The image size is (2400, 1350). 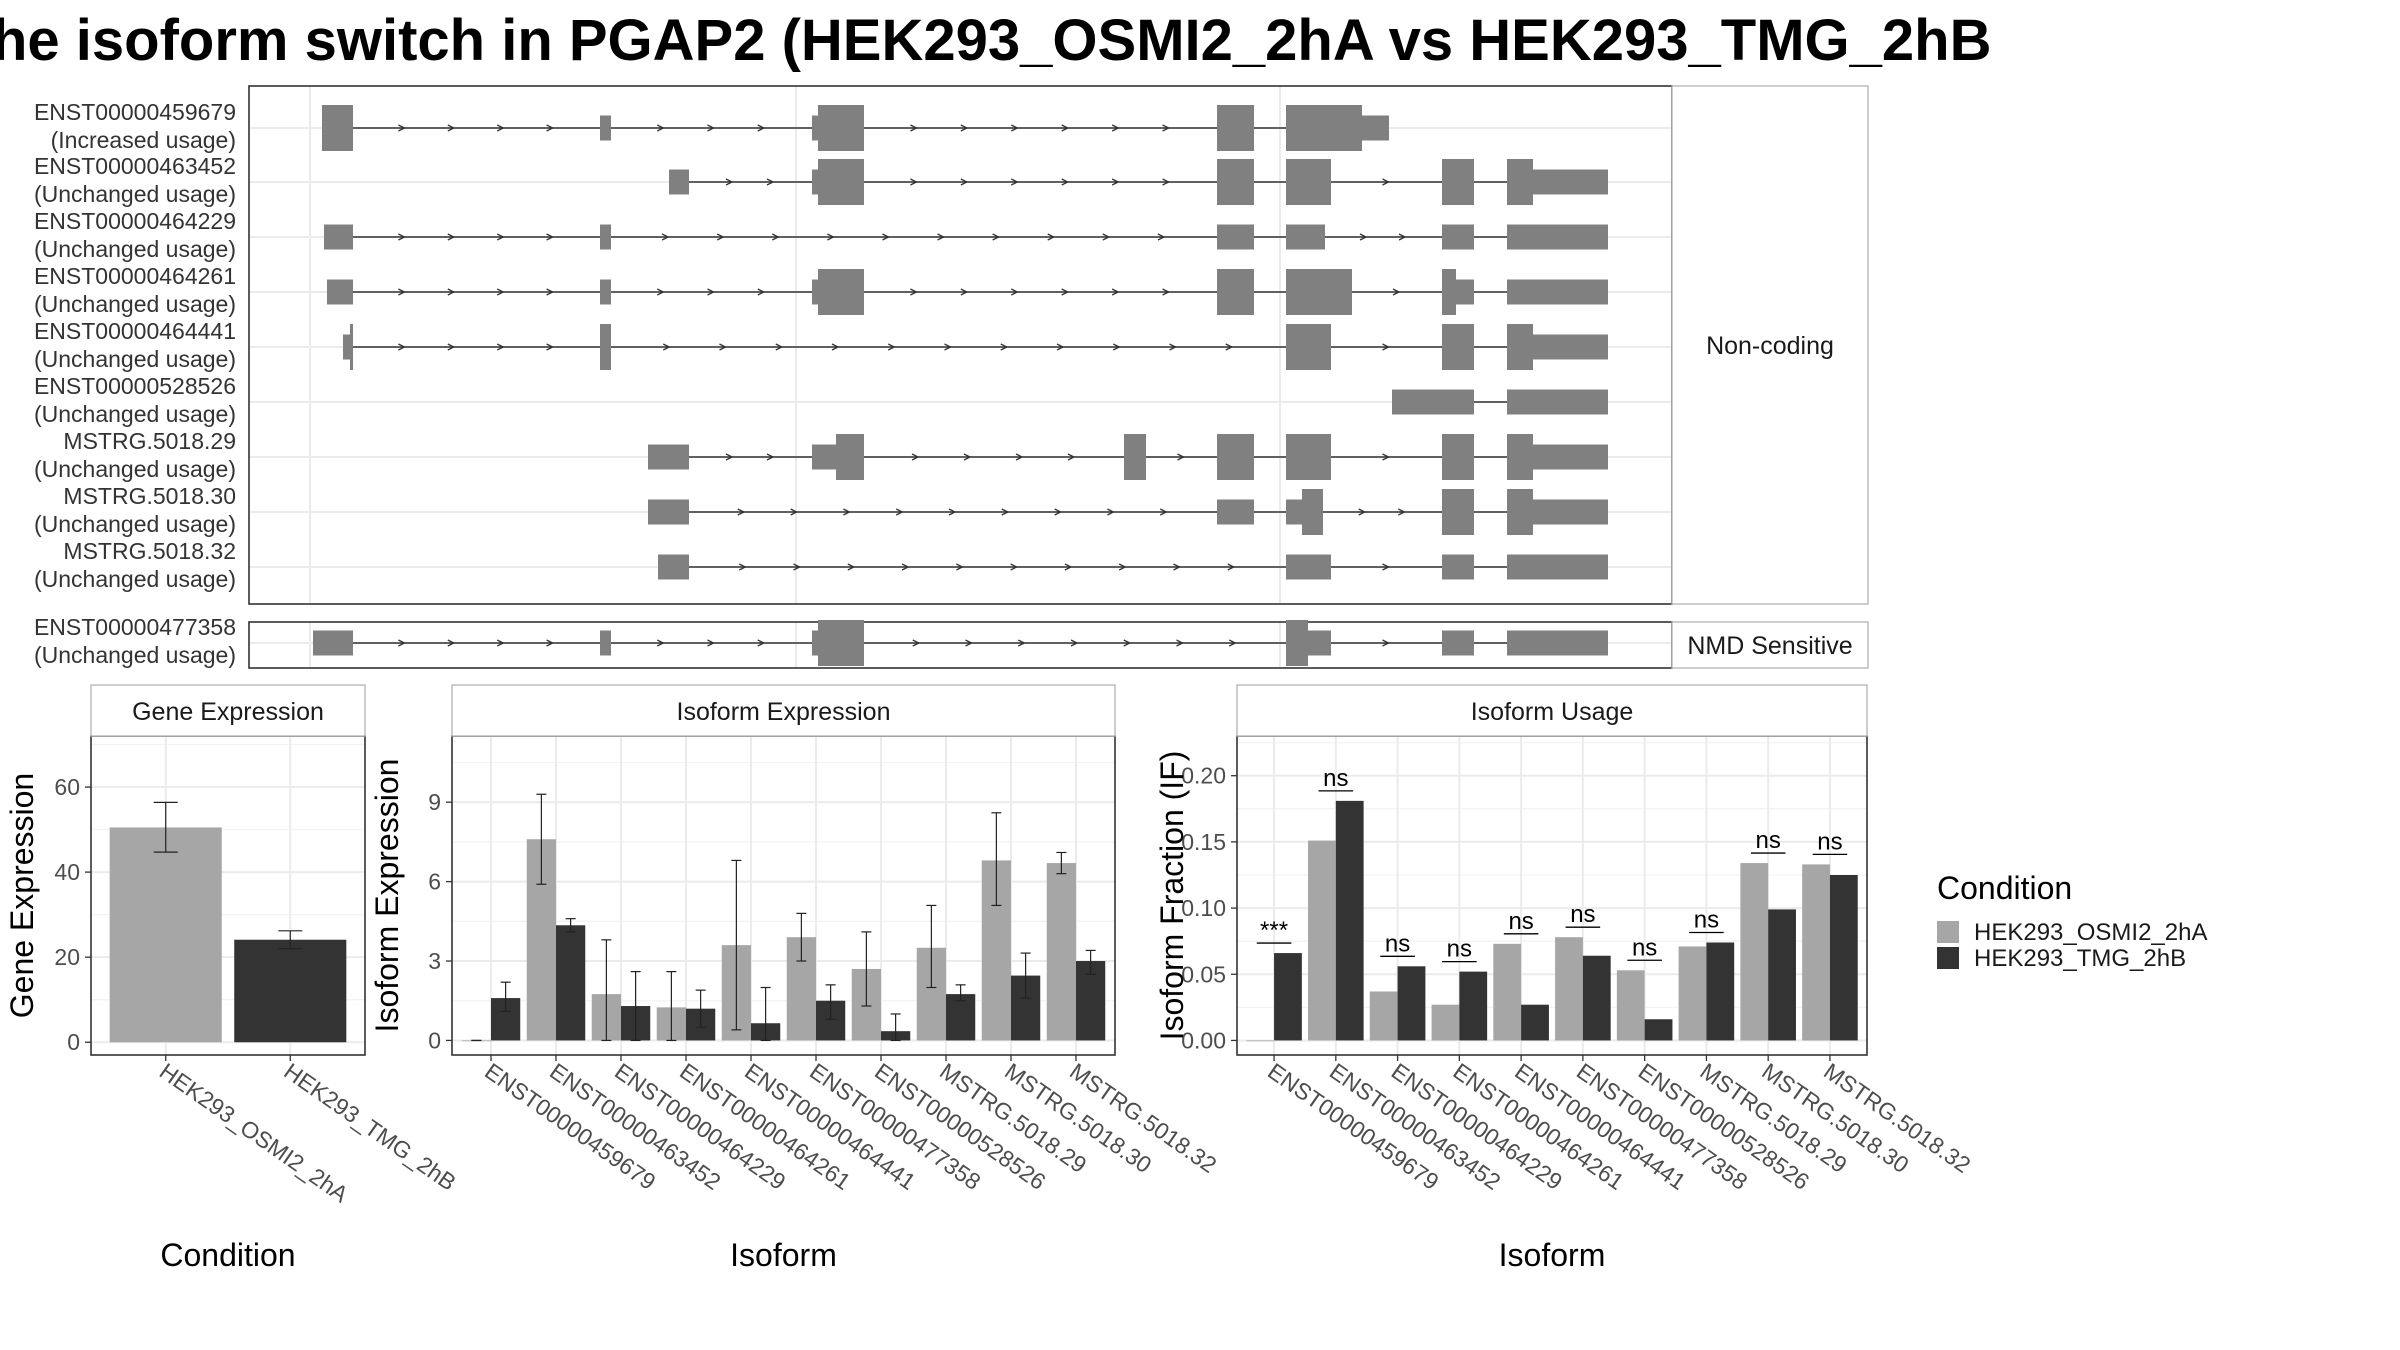 I want to click on y-tick-label: 40, so click(x=67, y=872).